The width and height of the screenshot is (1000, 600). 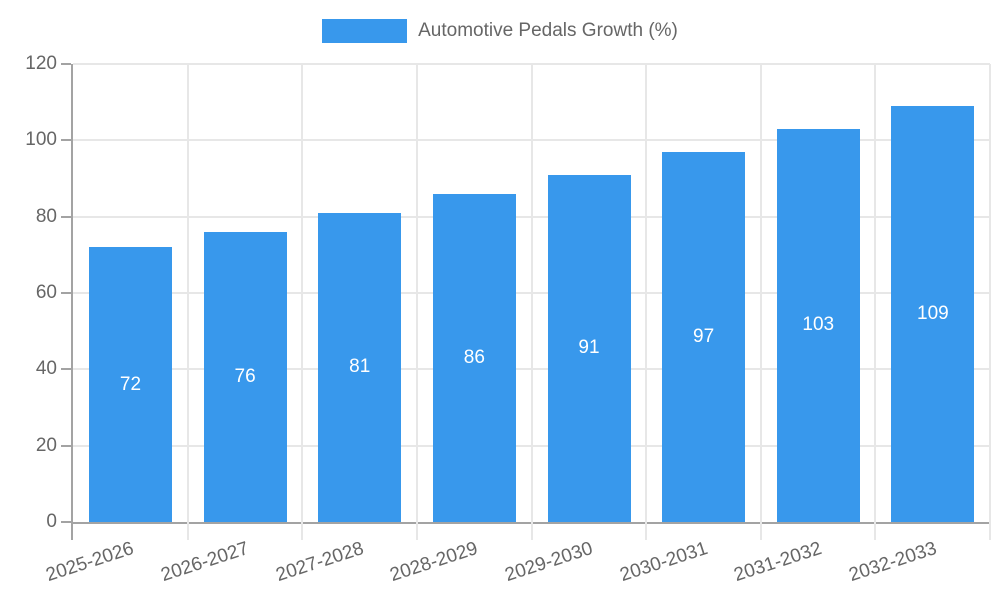 I want to click on legend: Automotive Pedals Growth (%), so click(x=500, y=31).